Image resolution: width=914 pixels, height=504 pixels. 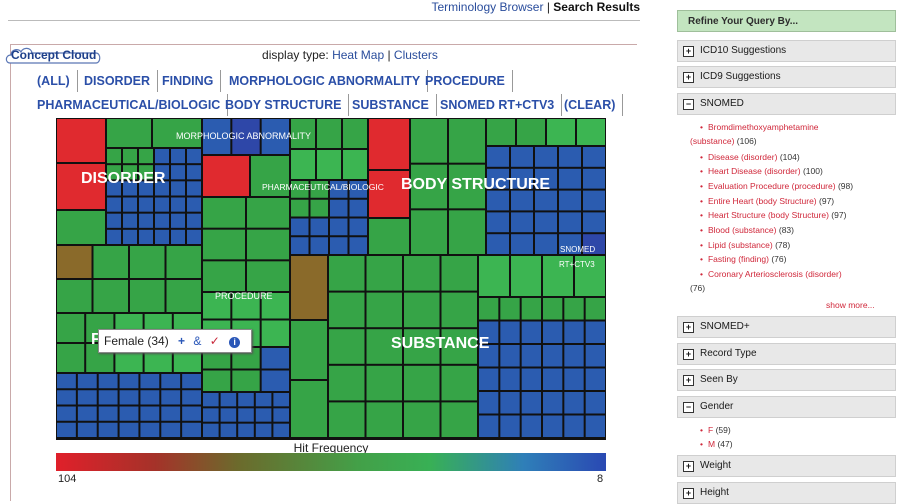 I want to click on filter-clear: (CLEAR), so click(x=590, y=105).